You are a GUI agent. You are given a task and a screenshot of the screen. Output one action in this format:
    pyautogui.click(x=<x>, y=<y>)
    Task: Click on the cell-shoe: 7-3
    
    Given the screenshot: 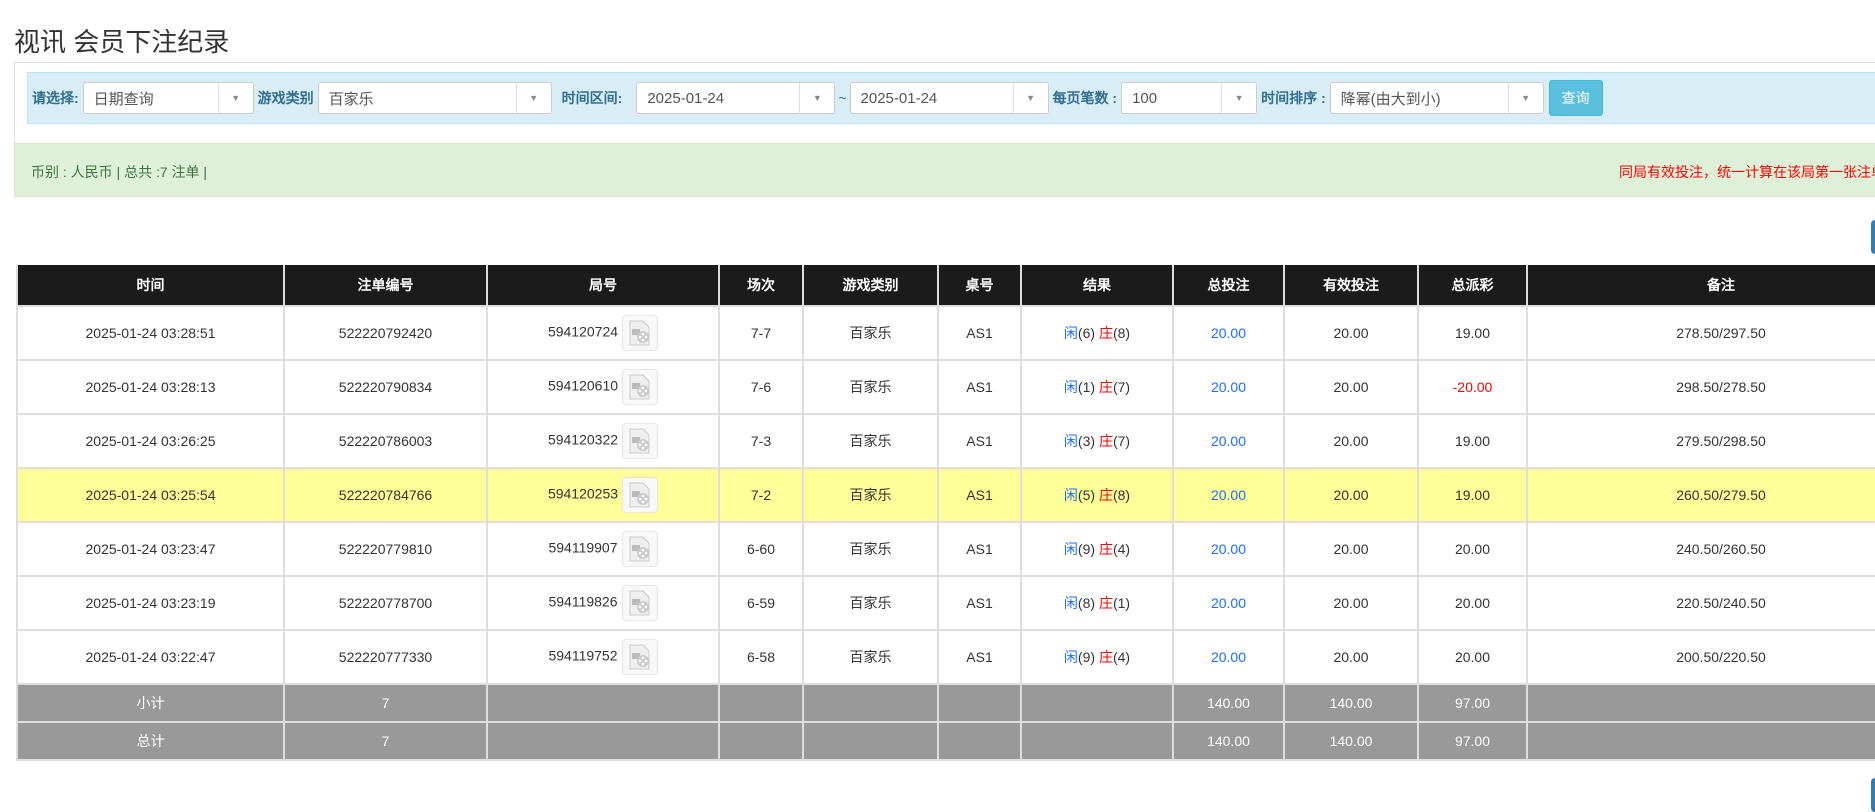 What is the action you would take?
    pyautogui.click(x=761, y=441)
    